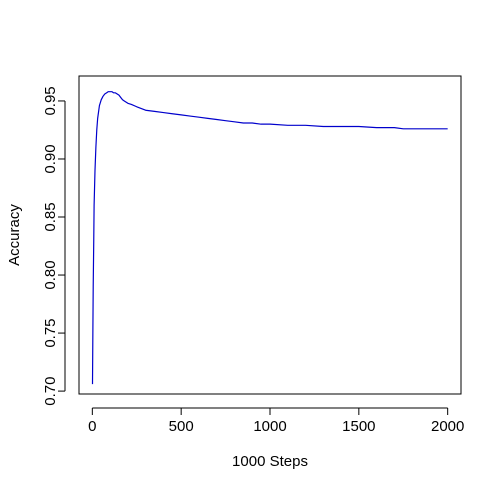  I want to click on x-tick-label: 1500, so click(358, 426).